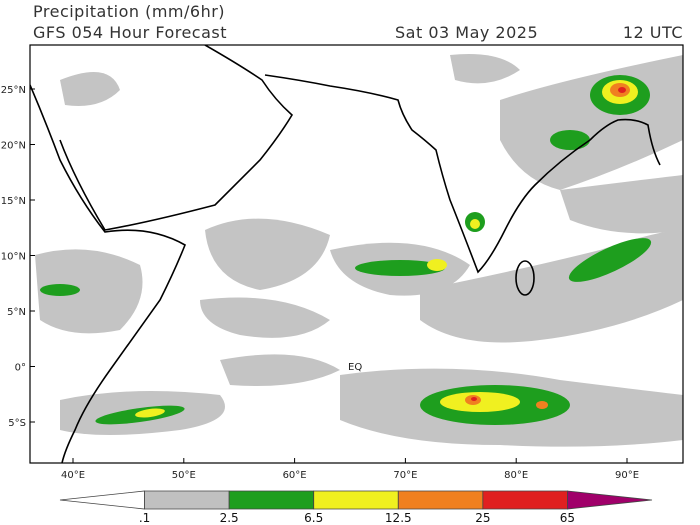  What do you see at coordinates (13, 90) in the screenshot?
I see `lat-label: 25°N` at bounding box center [13, 90].